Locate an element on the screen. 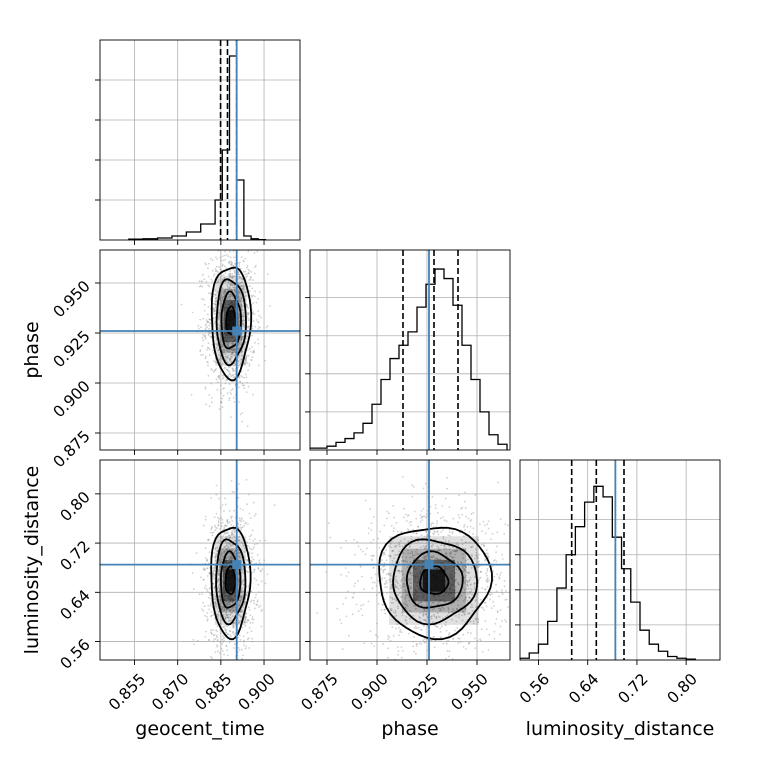 This screenshot has width=760, height=760. x-tick-label: 0.80 is located at coordinates (682, 688).